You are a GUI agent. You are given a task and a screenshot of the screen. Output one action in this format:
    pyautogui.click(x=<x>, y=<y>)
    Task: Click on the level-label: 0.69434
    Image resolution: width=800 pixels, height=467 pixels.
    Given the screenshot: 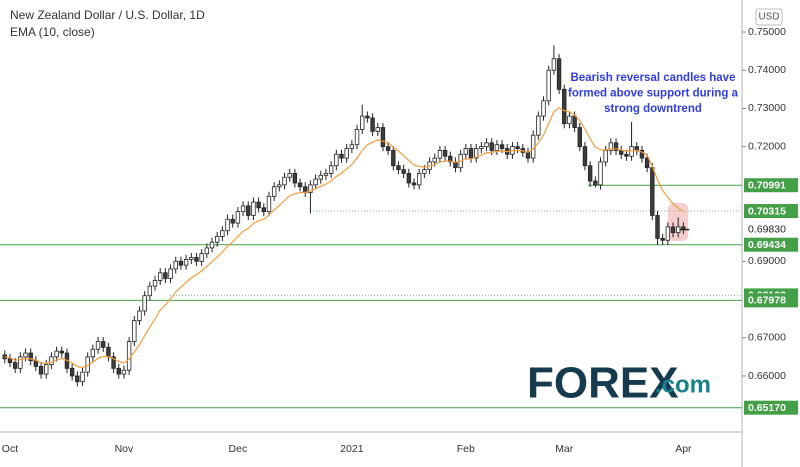 What is the action you would take?
    pyautogui.click(x=767, y=245)
    